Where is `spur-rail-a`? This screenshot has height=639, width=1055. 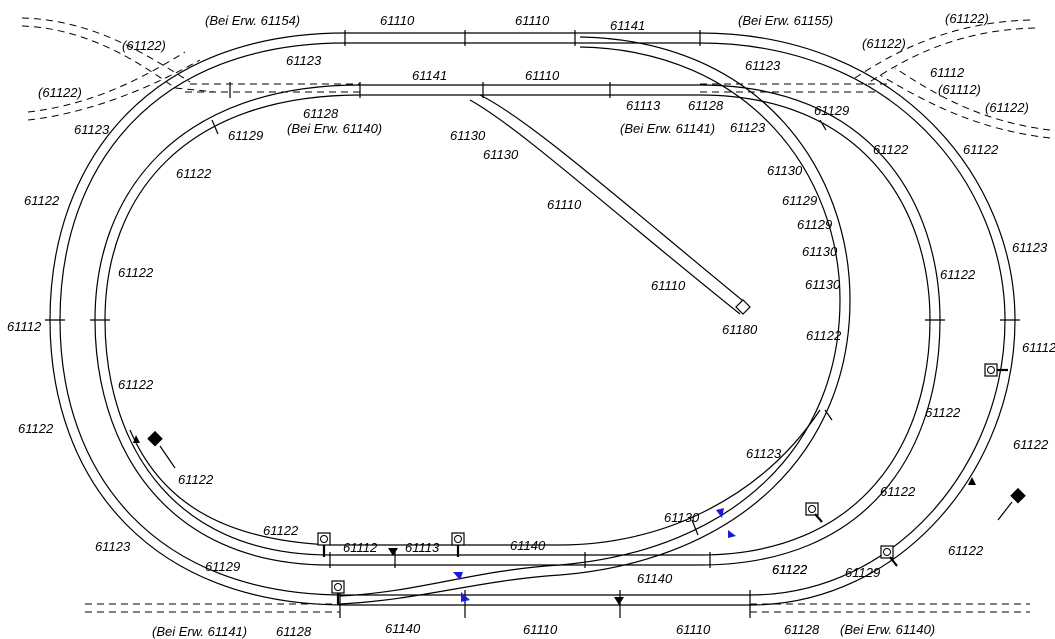 spur-rail-a is located at coordinates (614, 200).